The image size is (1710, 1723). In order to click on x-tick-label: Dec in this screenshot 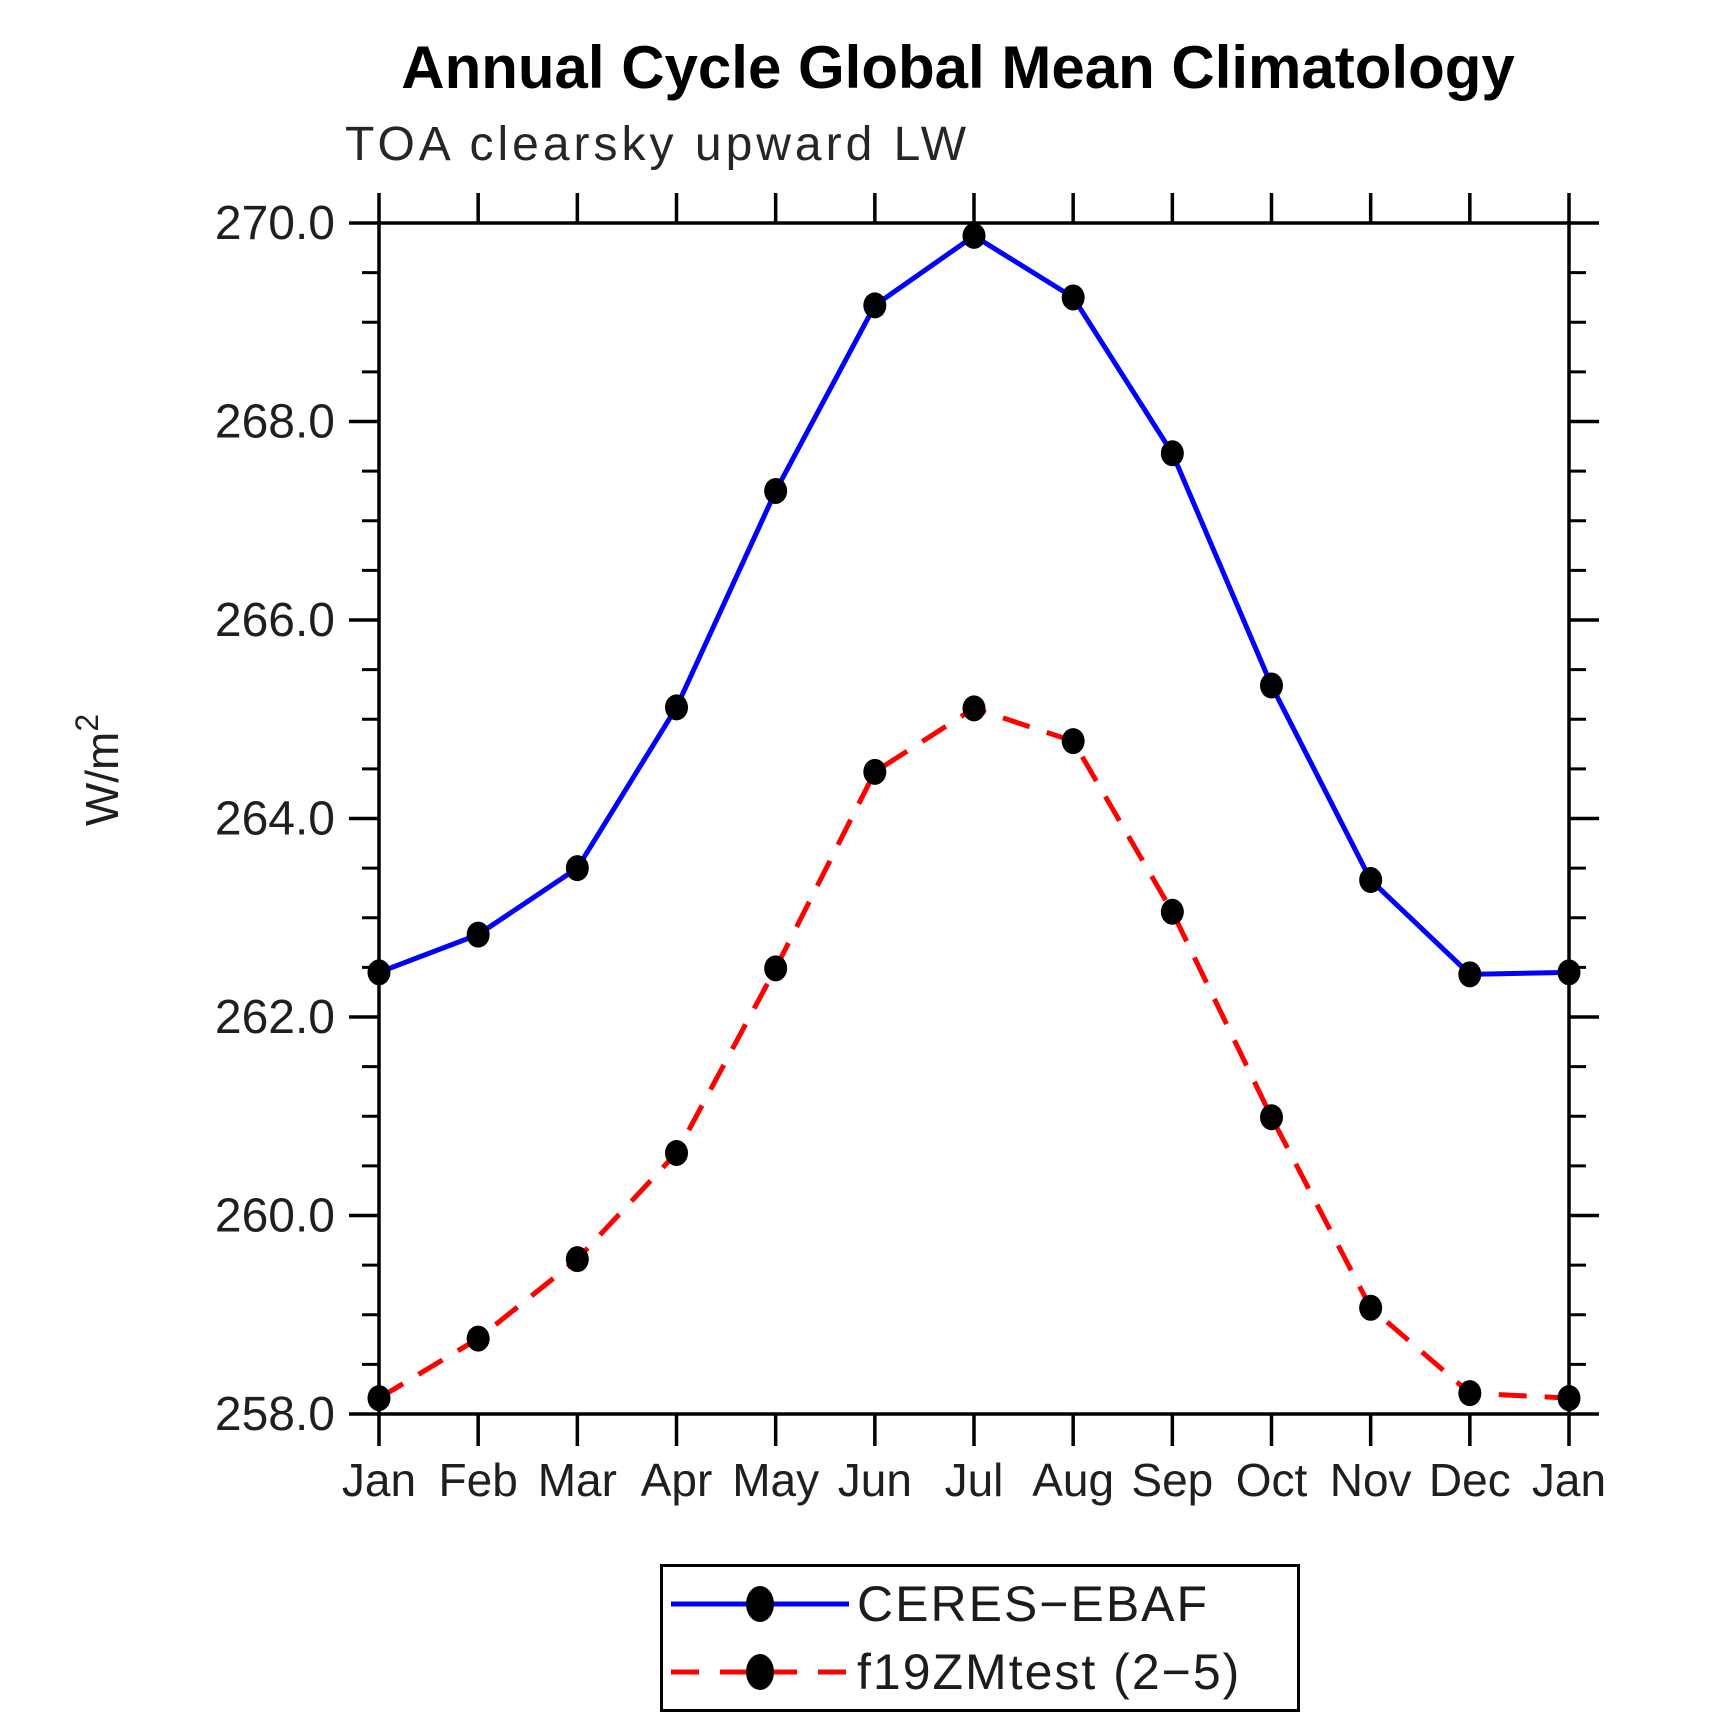, I will do `click(1470, 1480)`.